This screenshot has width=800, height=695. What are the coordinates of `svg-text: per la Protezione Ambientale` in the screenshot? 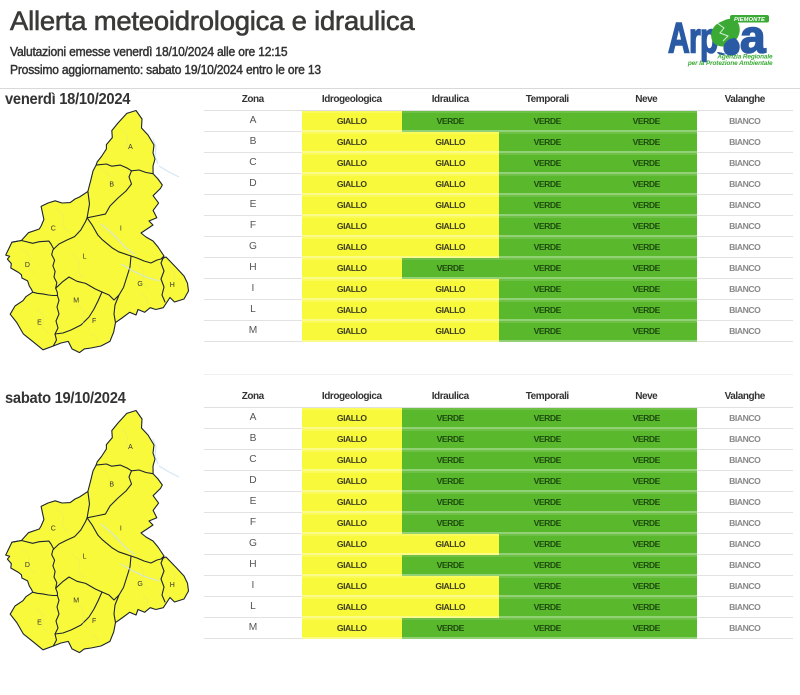 It's located at (730, 63).